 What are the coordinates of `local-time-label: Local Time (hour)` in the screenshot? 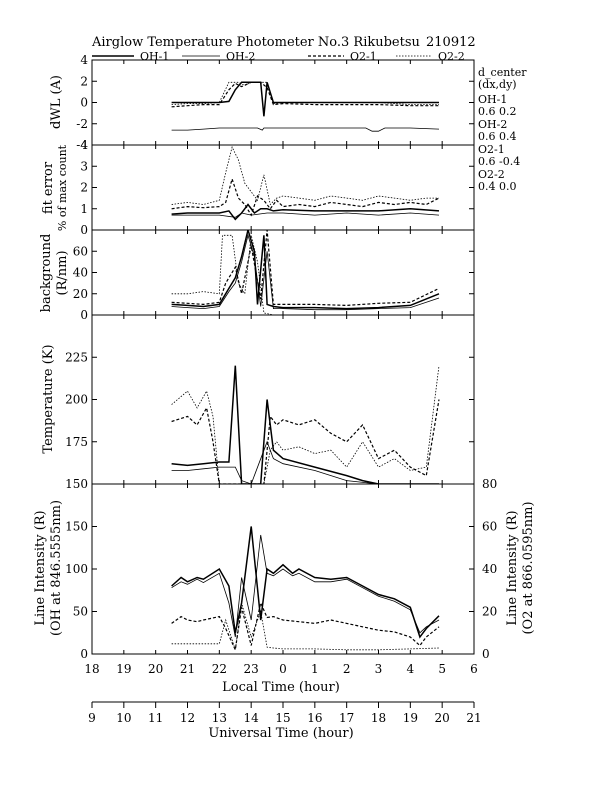 It's located at (281, 687).